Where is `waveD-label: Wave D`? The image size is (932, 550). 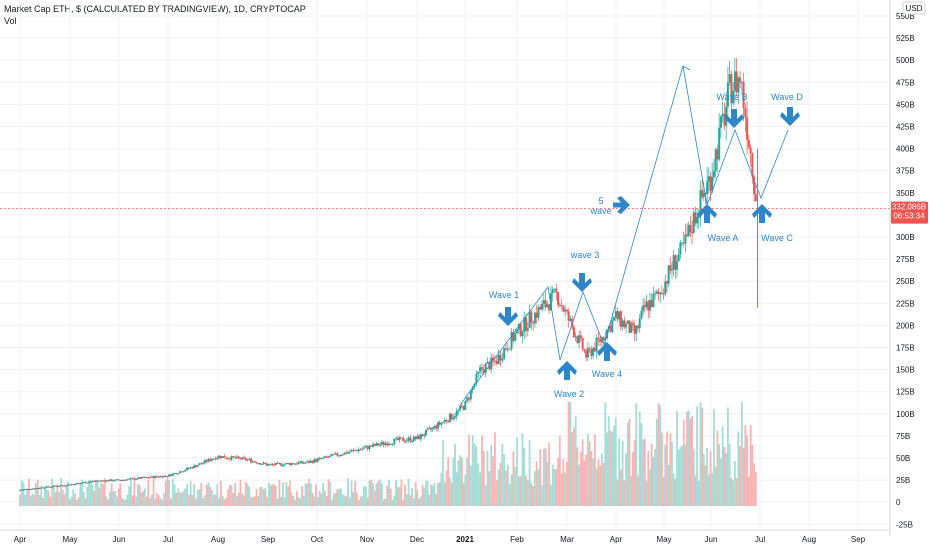
waveD-label: Wave D is located at coordinates (787, 97).